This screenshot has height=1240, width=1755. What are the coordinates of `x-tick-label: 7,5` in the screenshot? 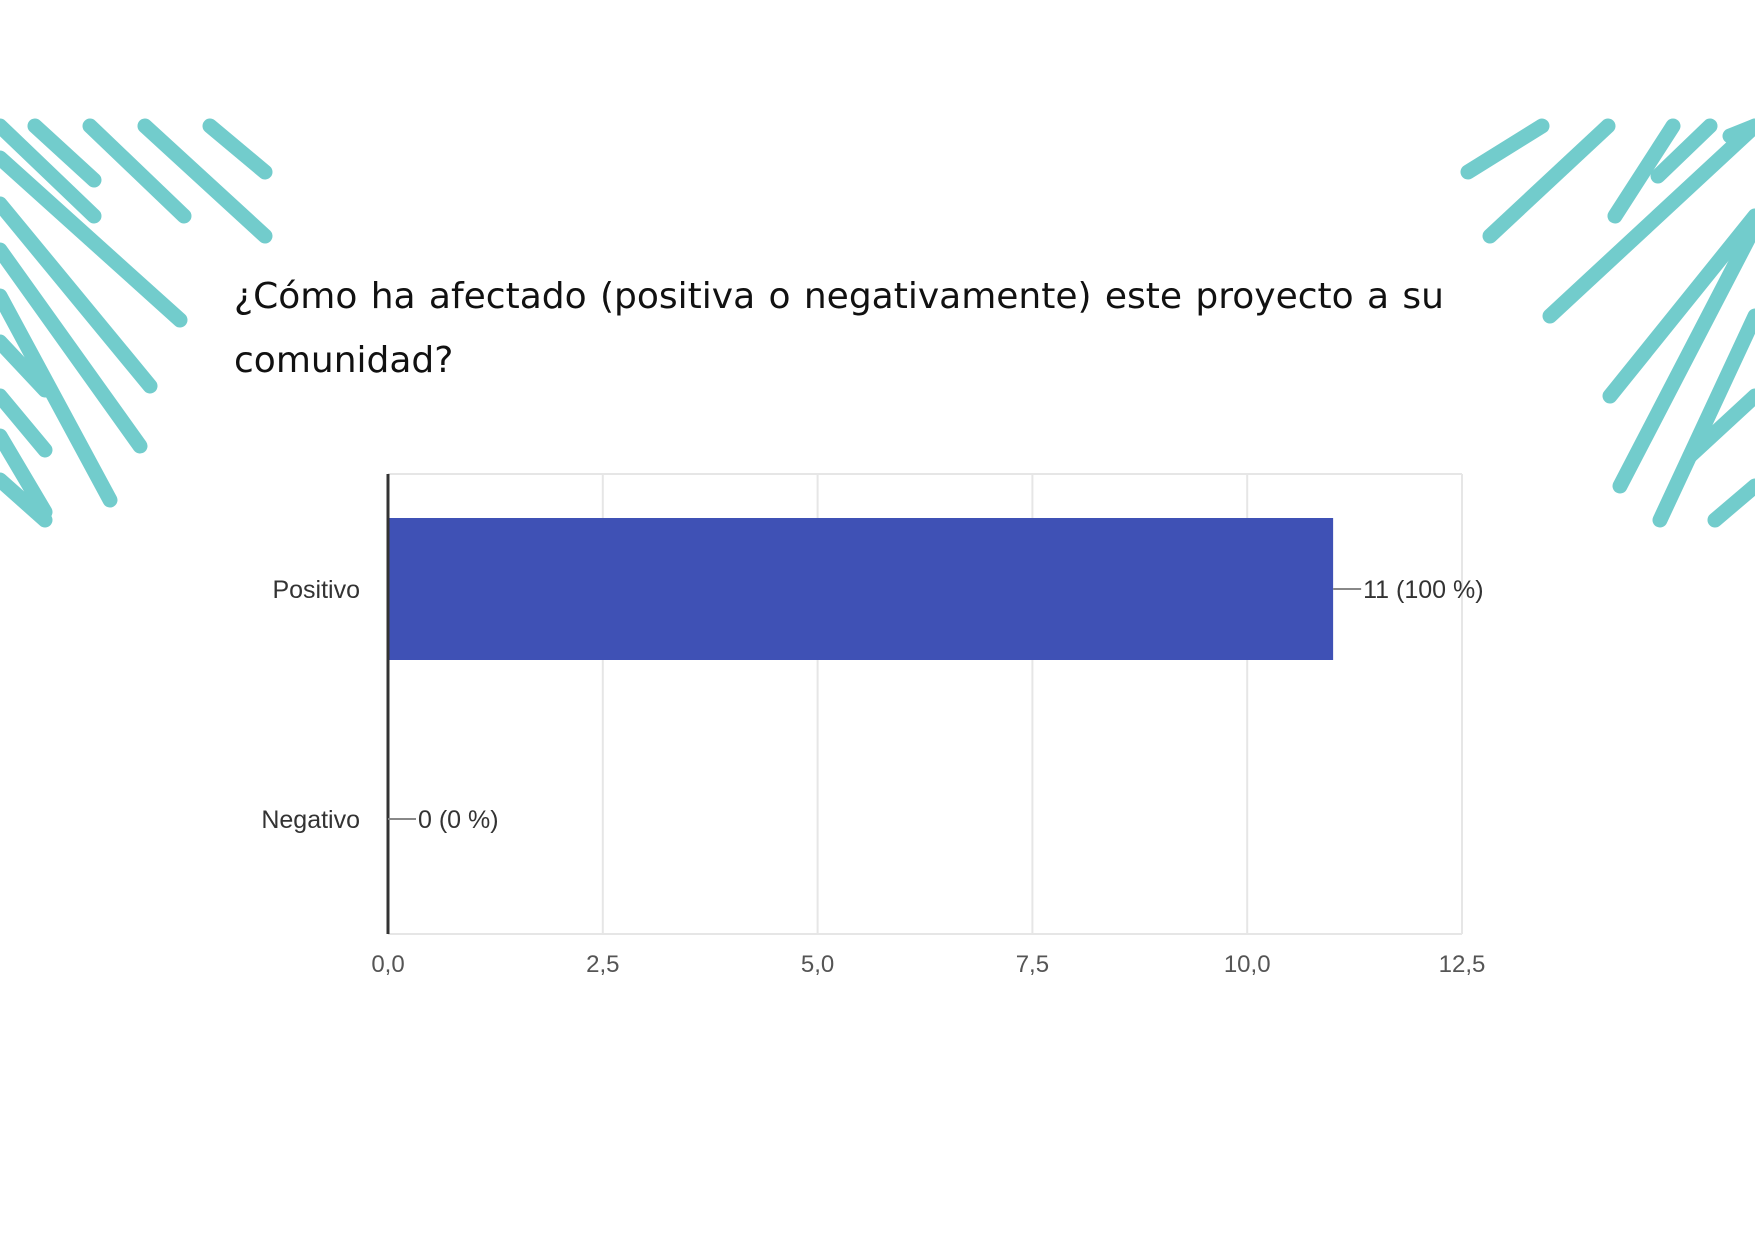 It's located at (1032, 964).